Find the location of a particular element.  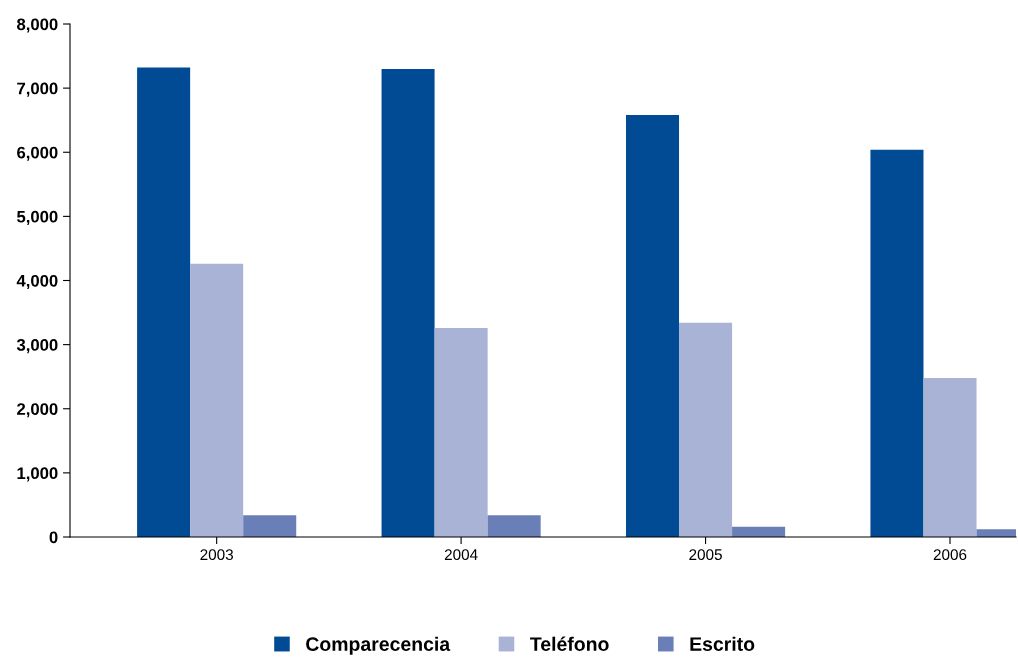

y-tick-label: 4,000 is located at coordinates (37, 282).